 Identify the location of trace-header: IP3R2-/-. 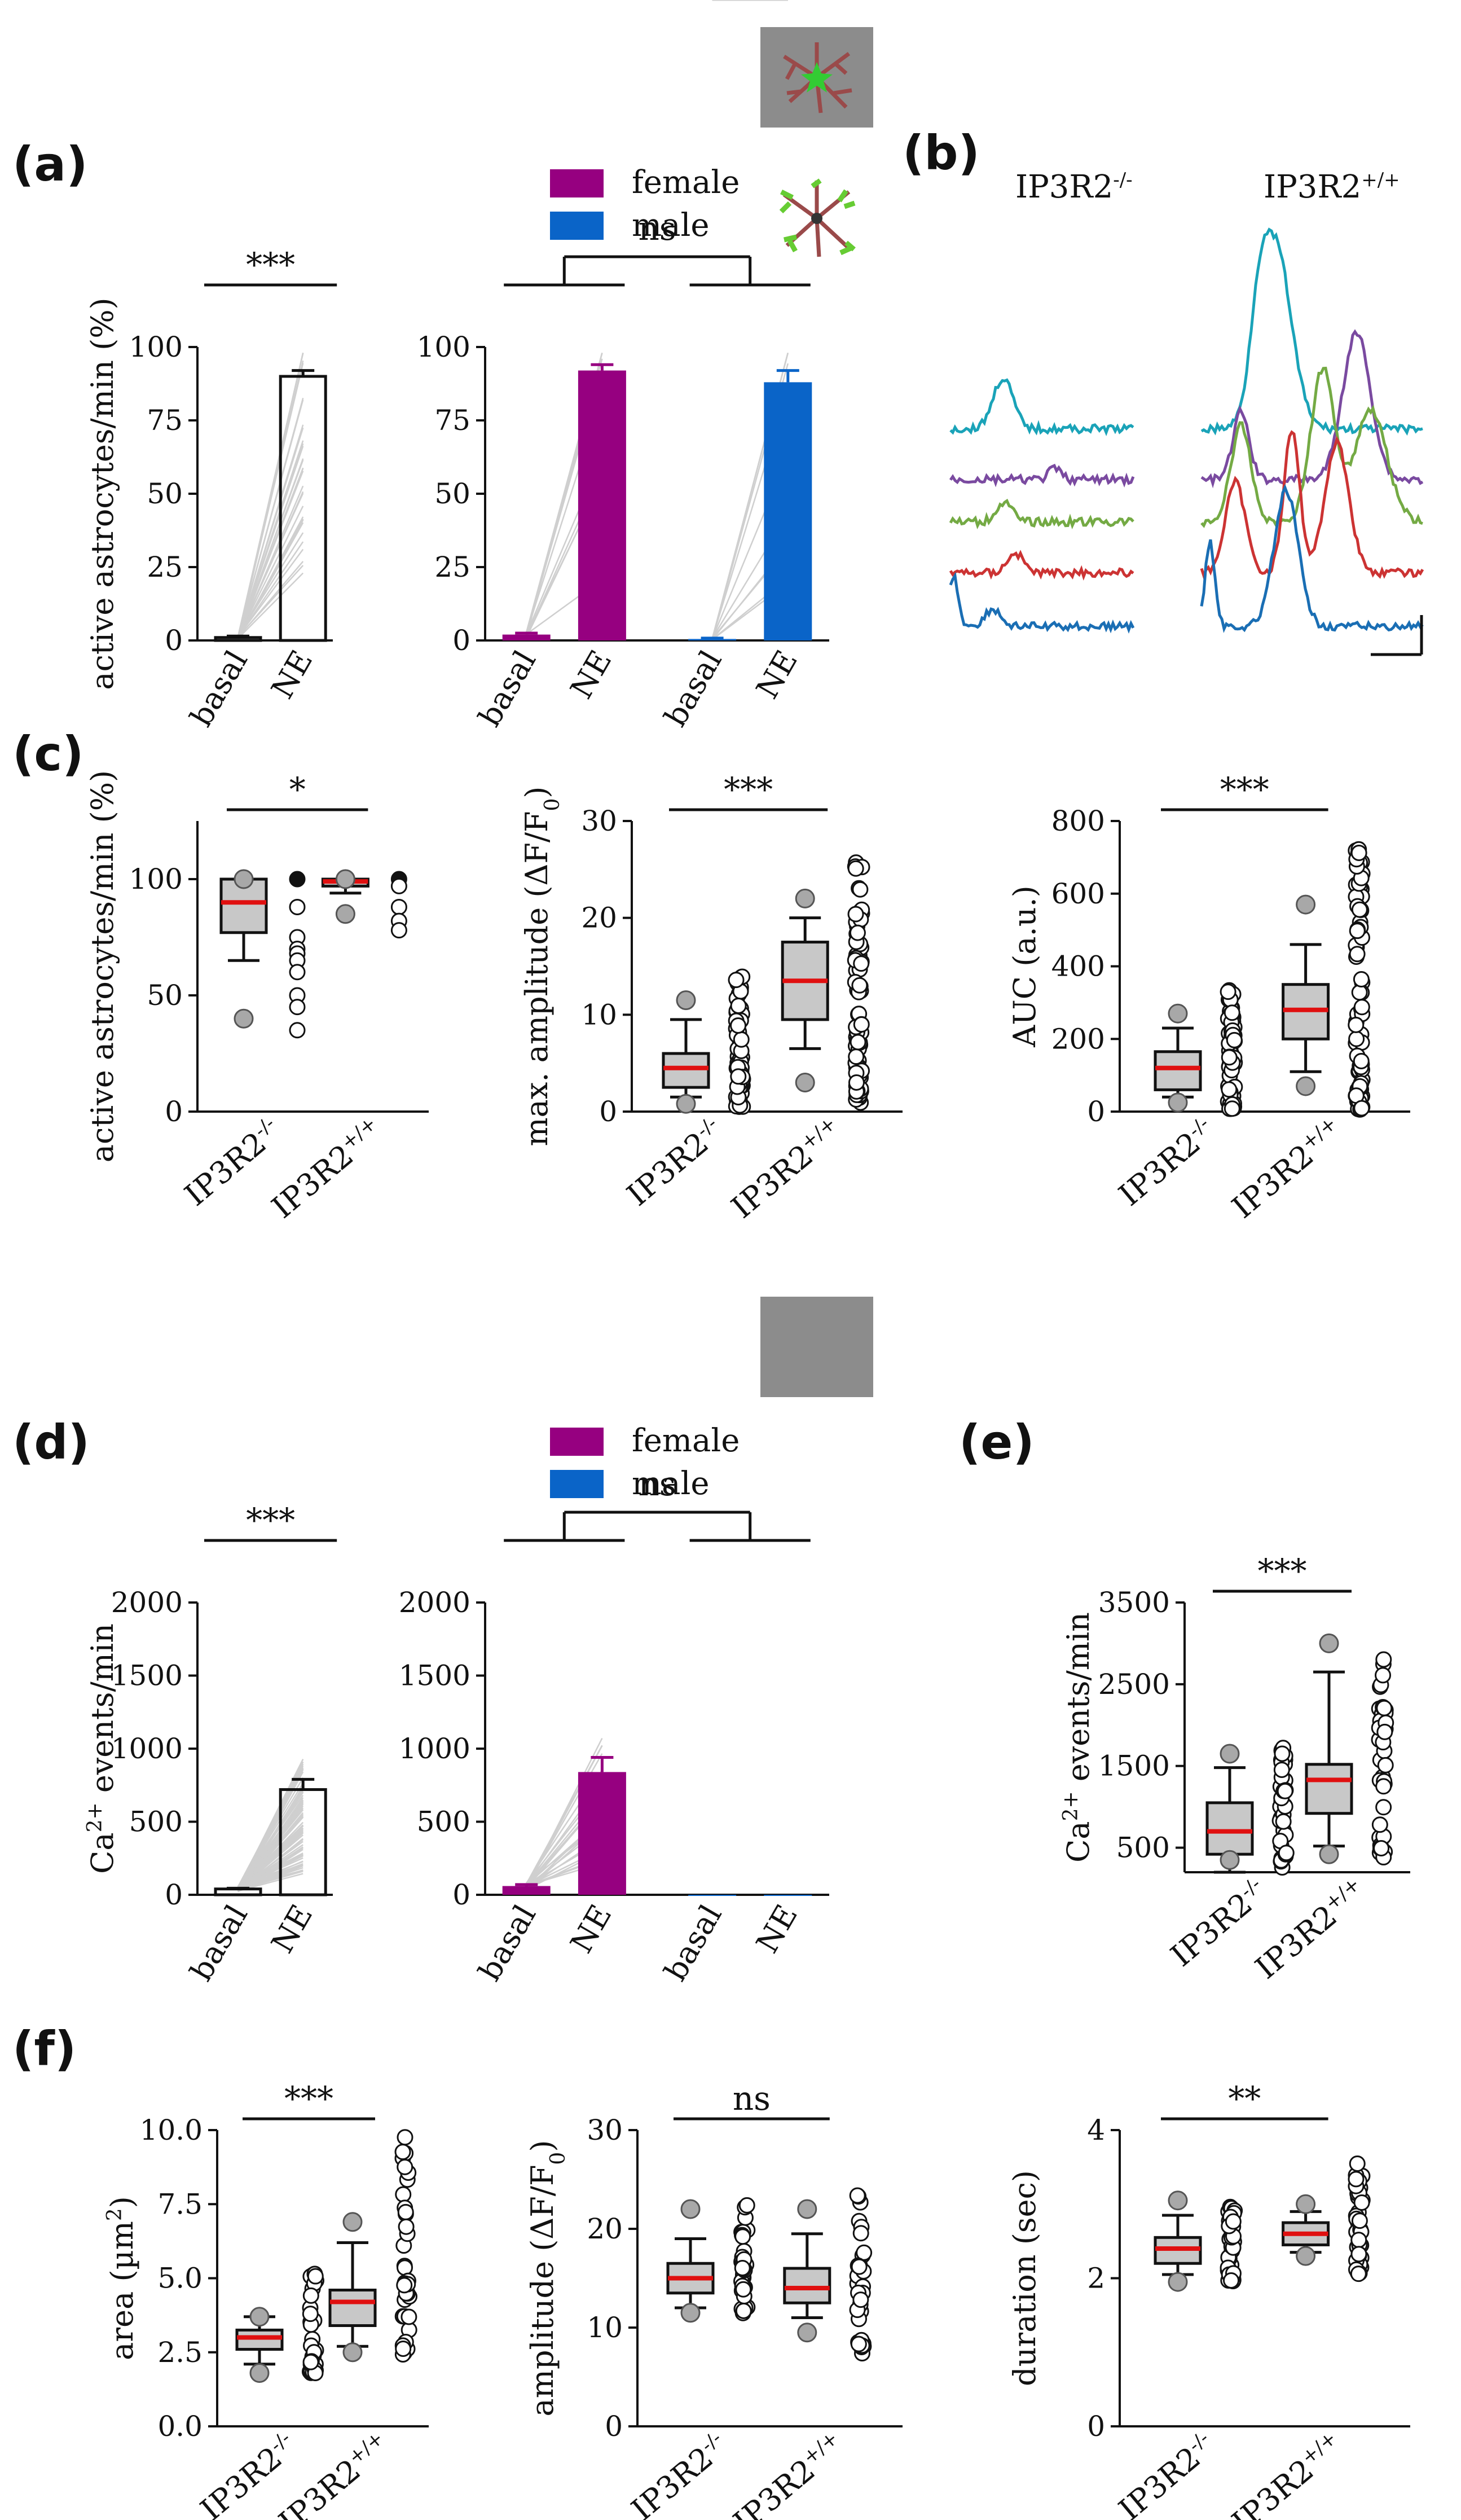
(1074, 187).